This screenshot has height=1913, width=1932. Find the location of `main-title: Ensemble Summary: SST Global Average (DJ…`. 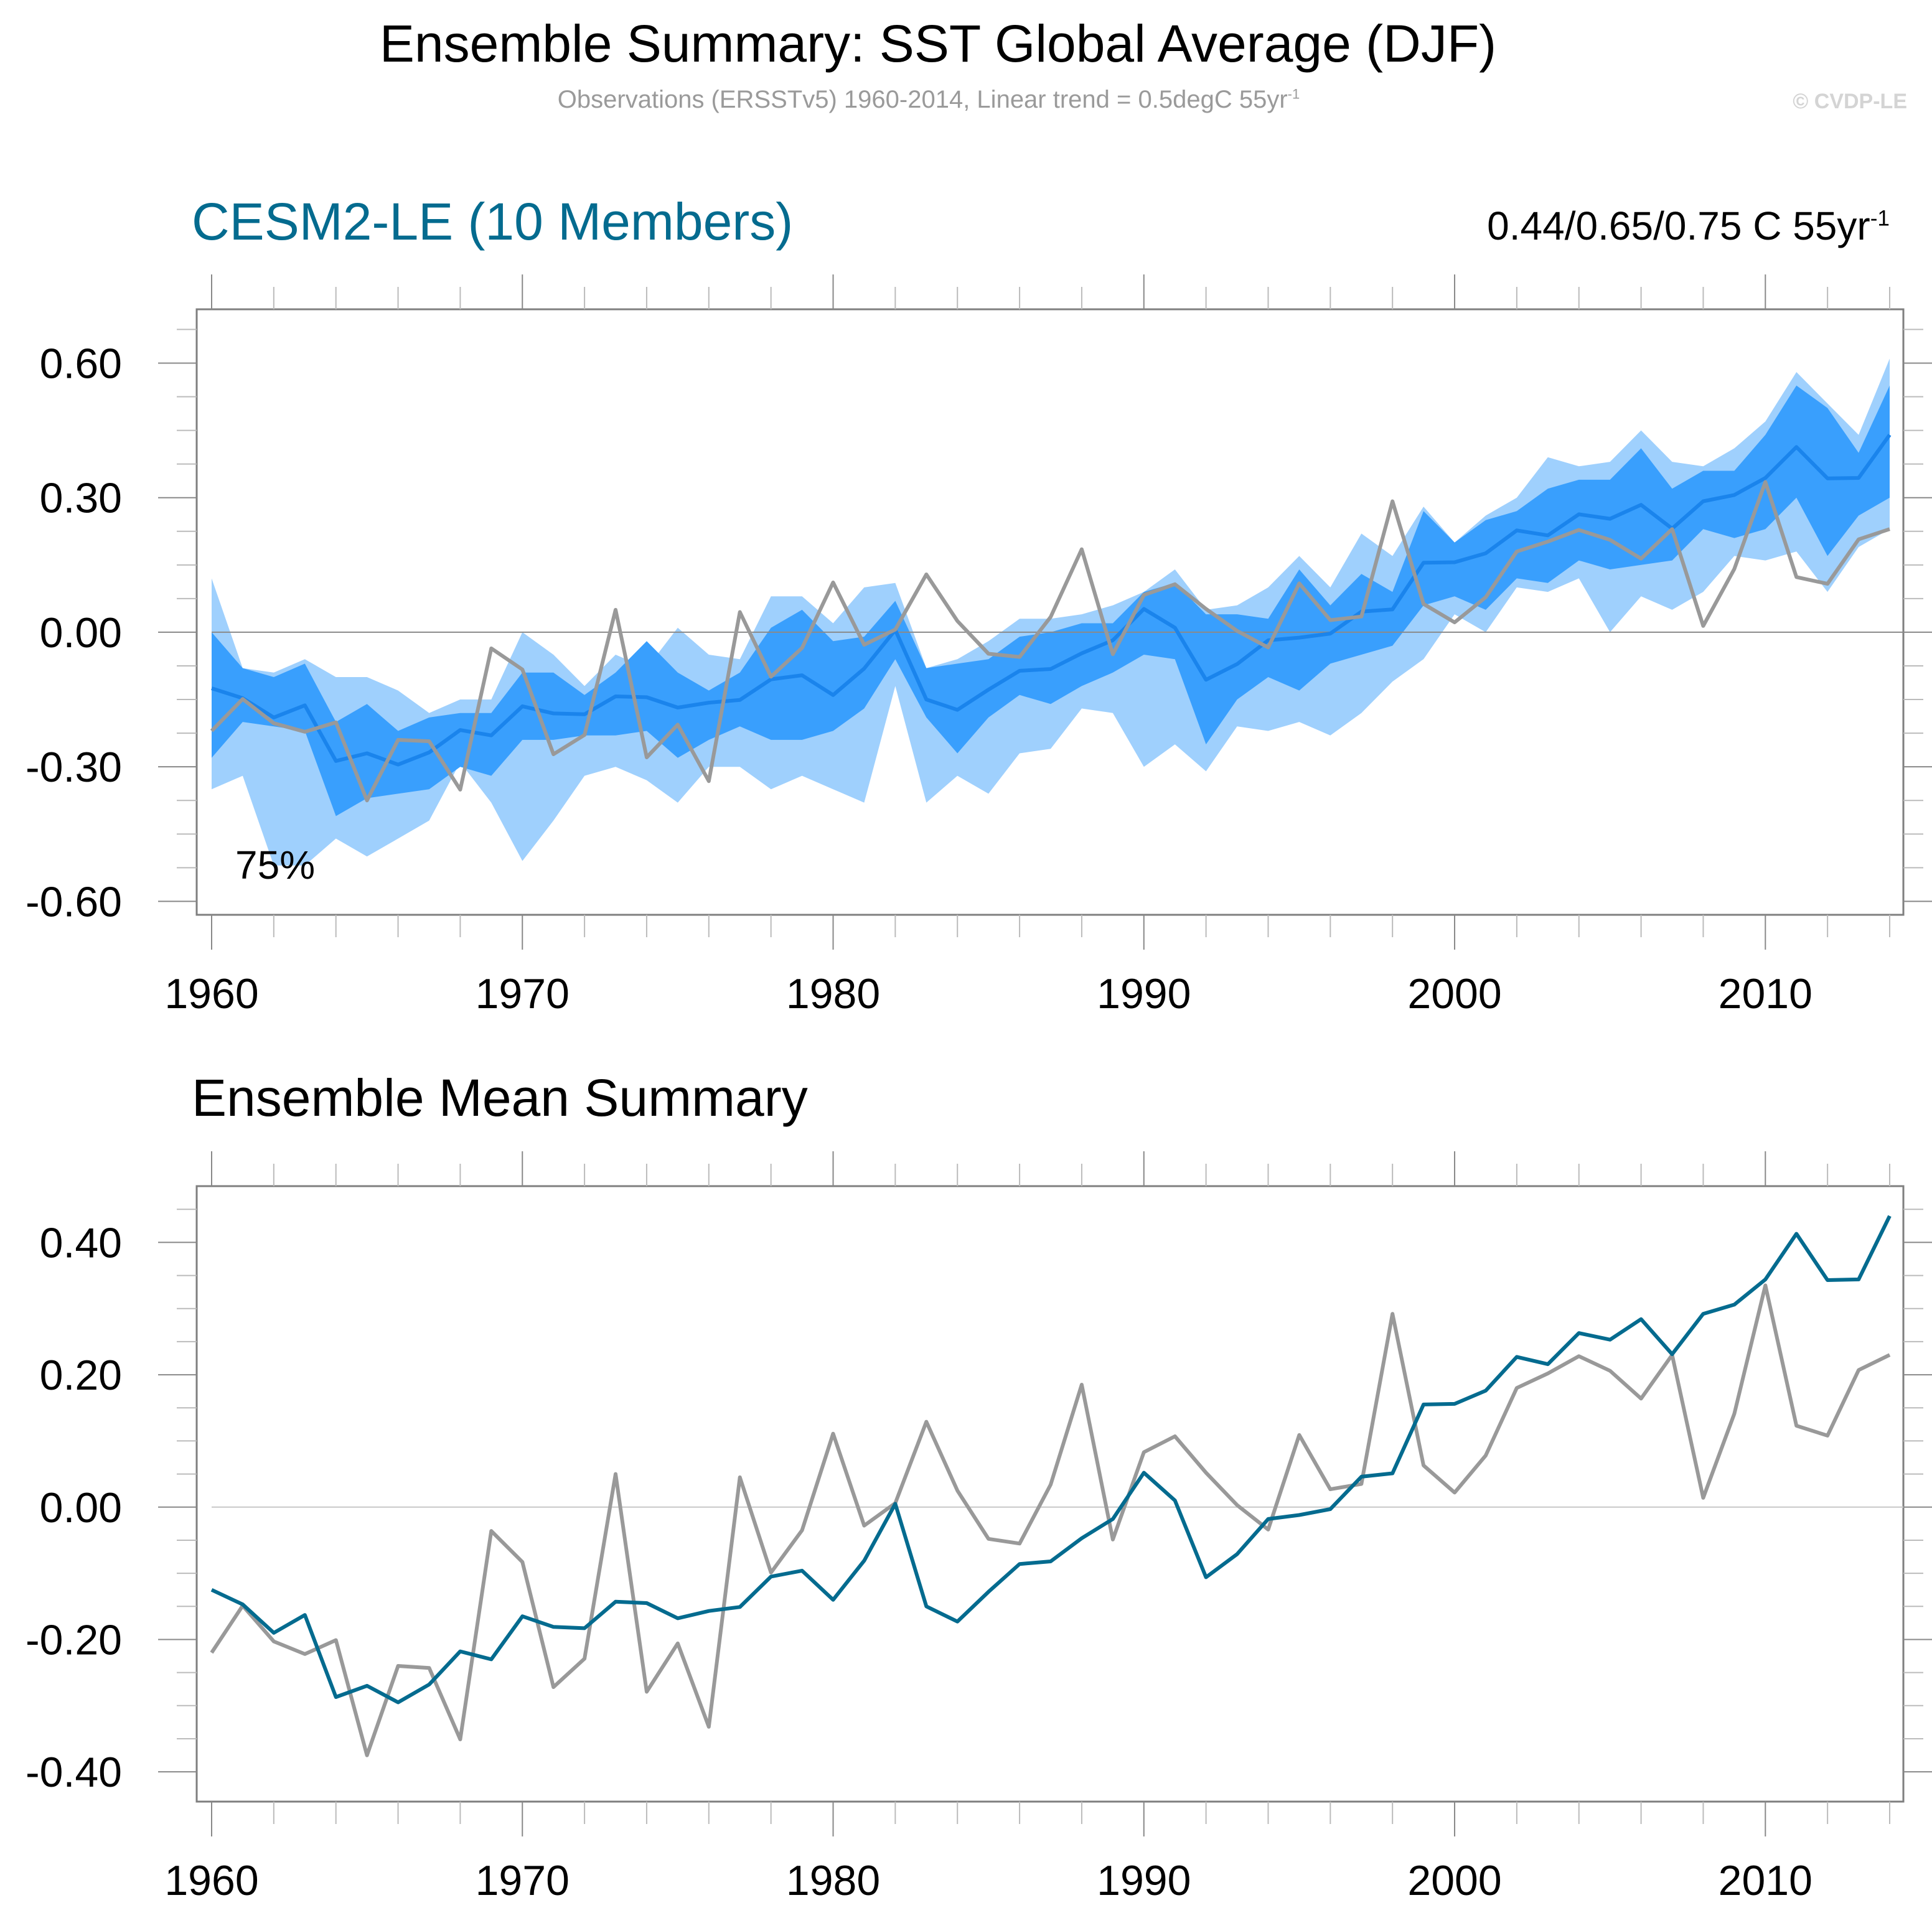

main-title: Ensemble Summary: SST Global Average (DJ… is located at coordinates (938, 43).